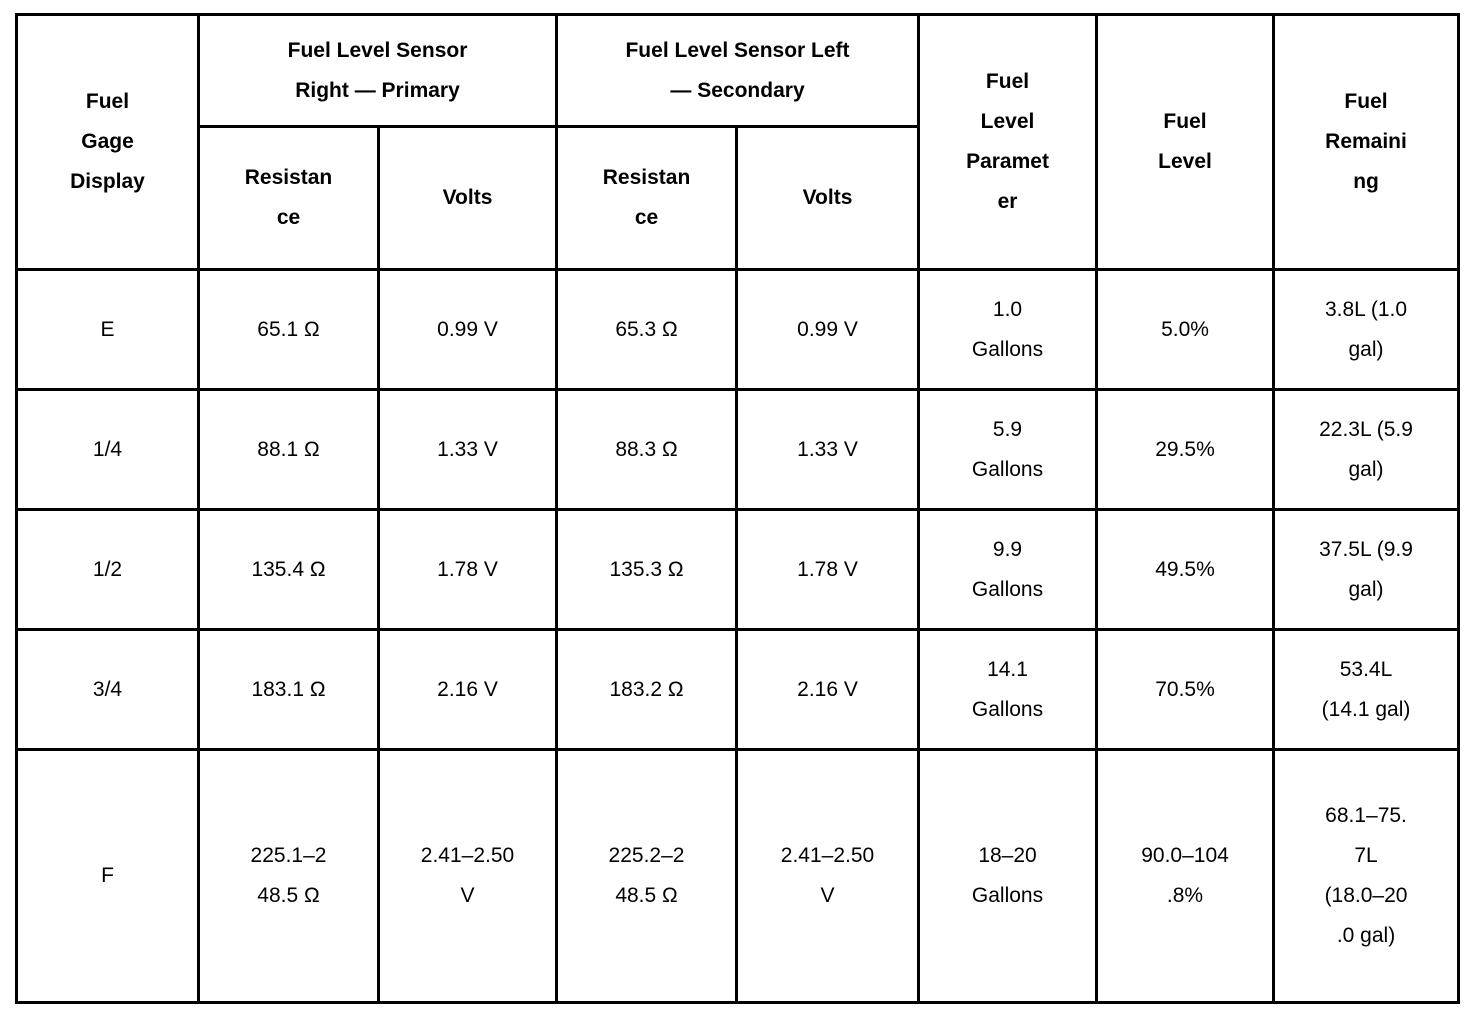 The width and height of the screenshot is (1472, 1014). What do you see at coordinates (107, 142) in the screenshot?
I see `header-fuel-gage-display: Fuel Gage Display` at bounding box center [107, 142].